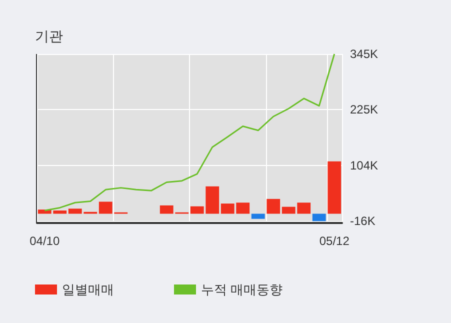 This screenshot has width=451, height=323. What do you see at coordinates (364, 165) in the screenshot?
I see `y-tick-label: 104K` at bounding box center [364, 165].